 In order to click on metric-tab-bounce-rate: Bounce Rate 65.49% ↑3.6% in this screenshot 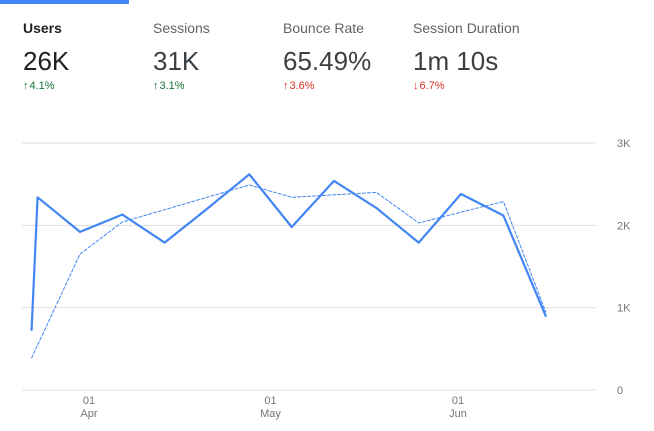, I will do `click(345, 50)`.